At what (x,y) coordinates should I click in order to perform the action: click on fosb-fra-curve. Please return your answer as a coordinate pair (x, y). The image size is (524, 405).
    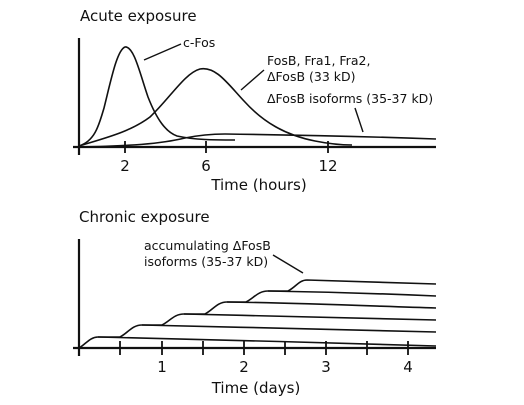
    Looking at the image, I should click on (215, 107).